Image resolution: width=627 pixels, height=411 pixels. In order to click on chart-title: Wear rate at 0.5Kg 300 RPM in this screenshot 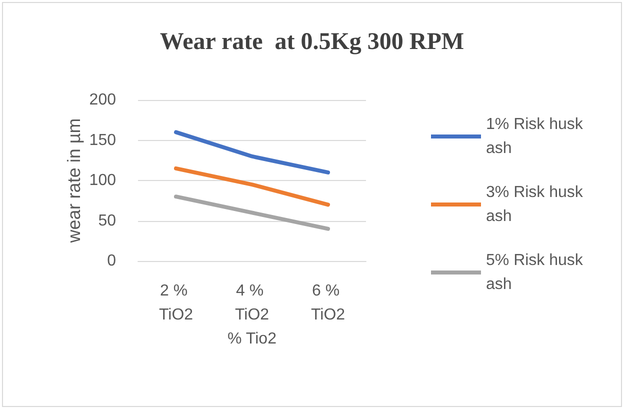, I will do `click(312, 42)`.